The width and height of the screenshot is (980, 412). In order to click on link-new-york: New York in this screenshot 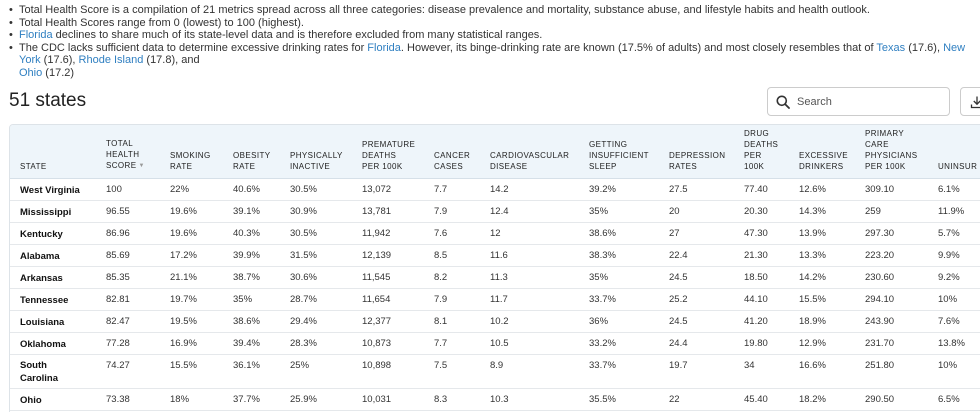, I will do `click(492, 54)`.